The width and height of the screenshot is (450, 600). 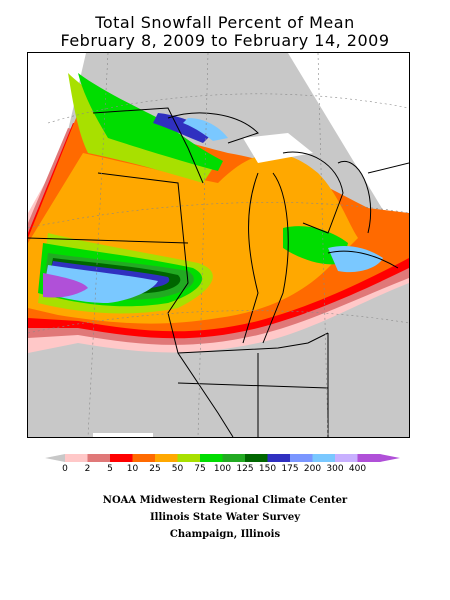 I want to click on lake-erie, so click(x=363, y=259).